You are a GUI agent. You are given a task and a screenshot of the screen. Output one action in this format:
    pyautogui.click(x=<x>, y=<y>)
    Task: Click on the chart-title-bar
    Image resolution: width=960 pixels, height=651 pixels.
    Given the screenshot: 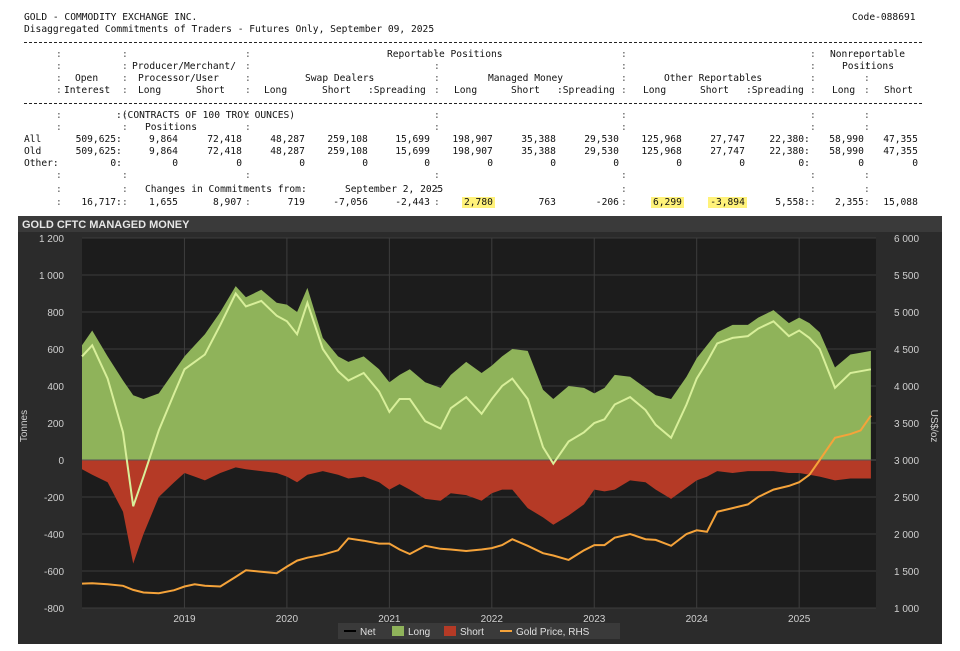 What is the action you would take?
    pyautogui.click(x=480, y=224)
    